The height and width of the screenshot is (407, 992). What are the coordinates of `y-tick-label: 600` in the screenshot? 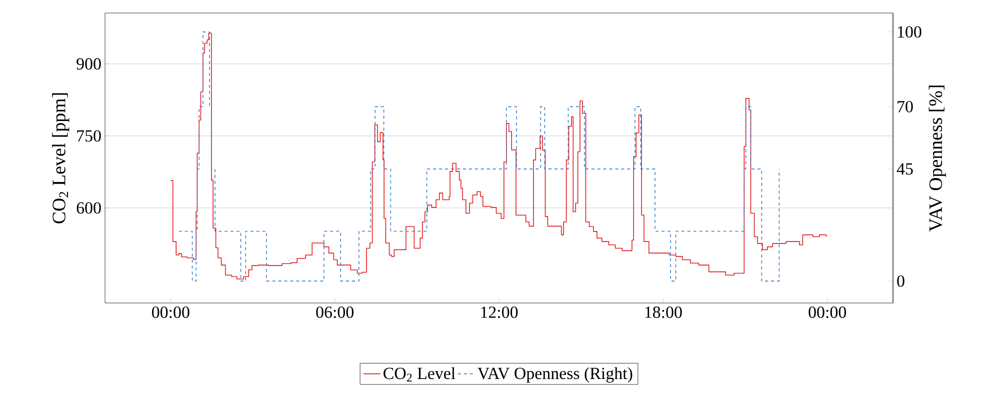 It's located at (88, 208).